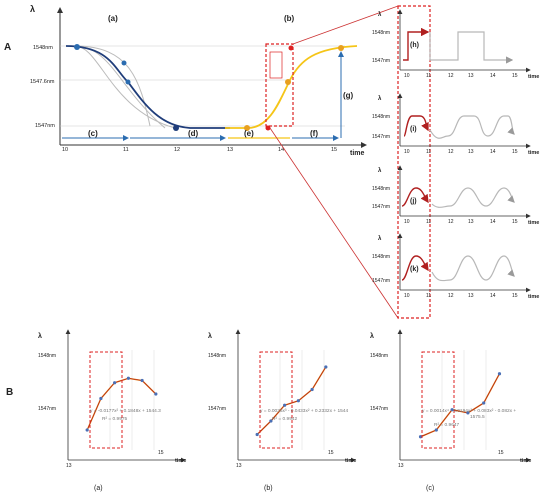  What do you see at coordinates (314, 133) in the screenshot?
I see `label-f: (f)` at bounding box center [314, 133].